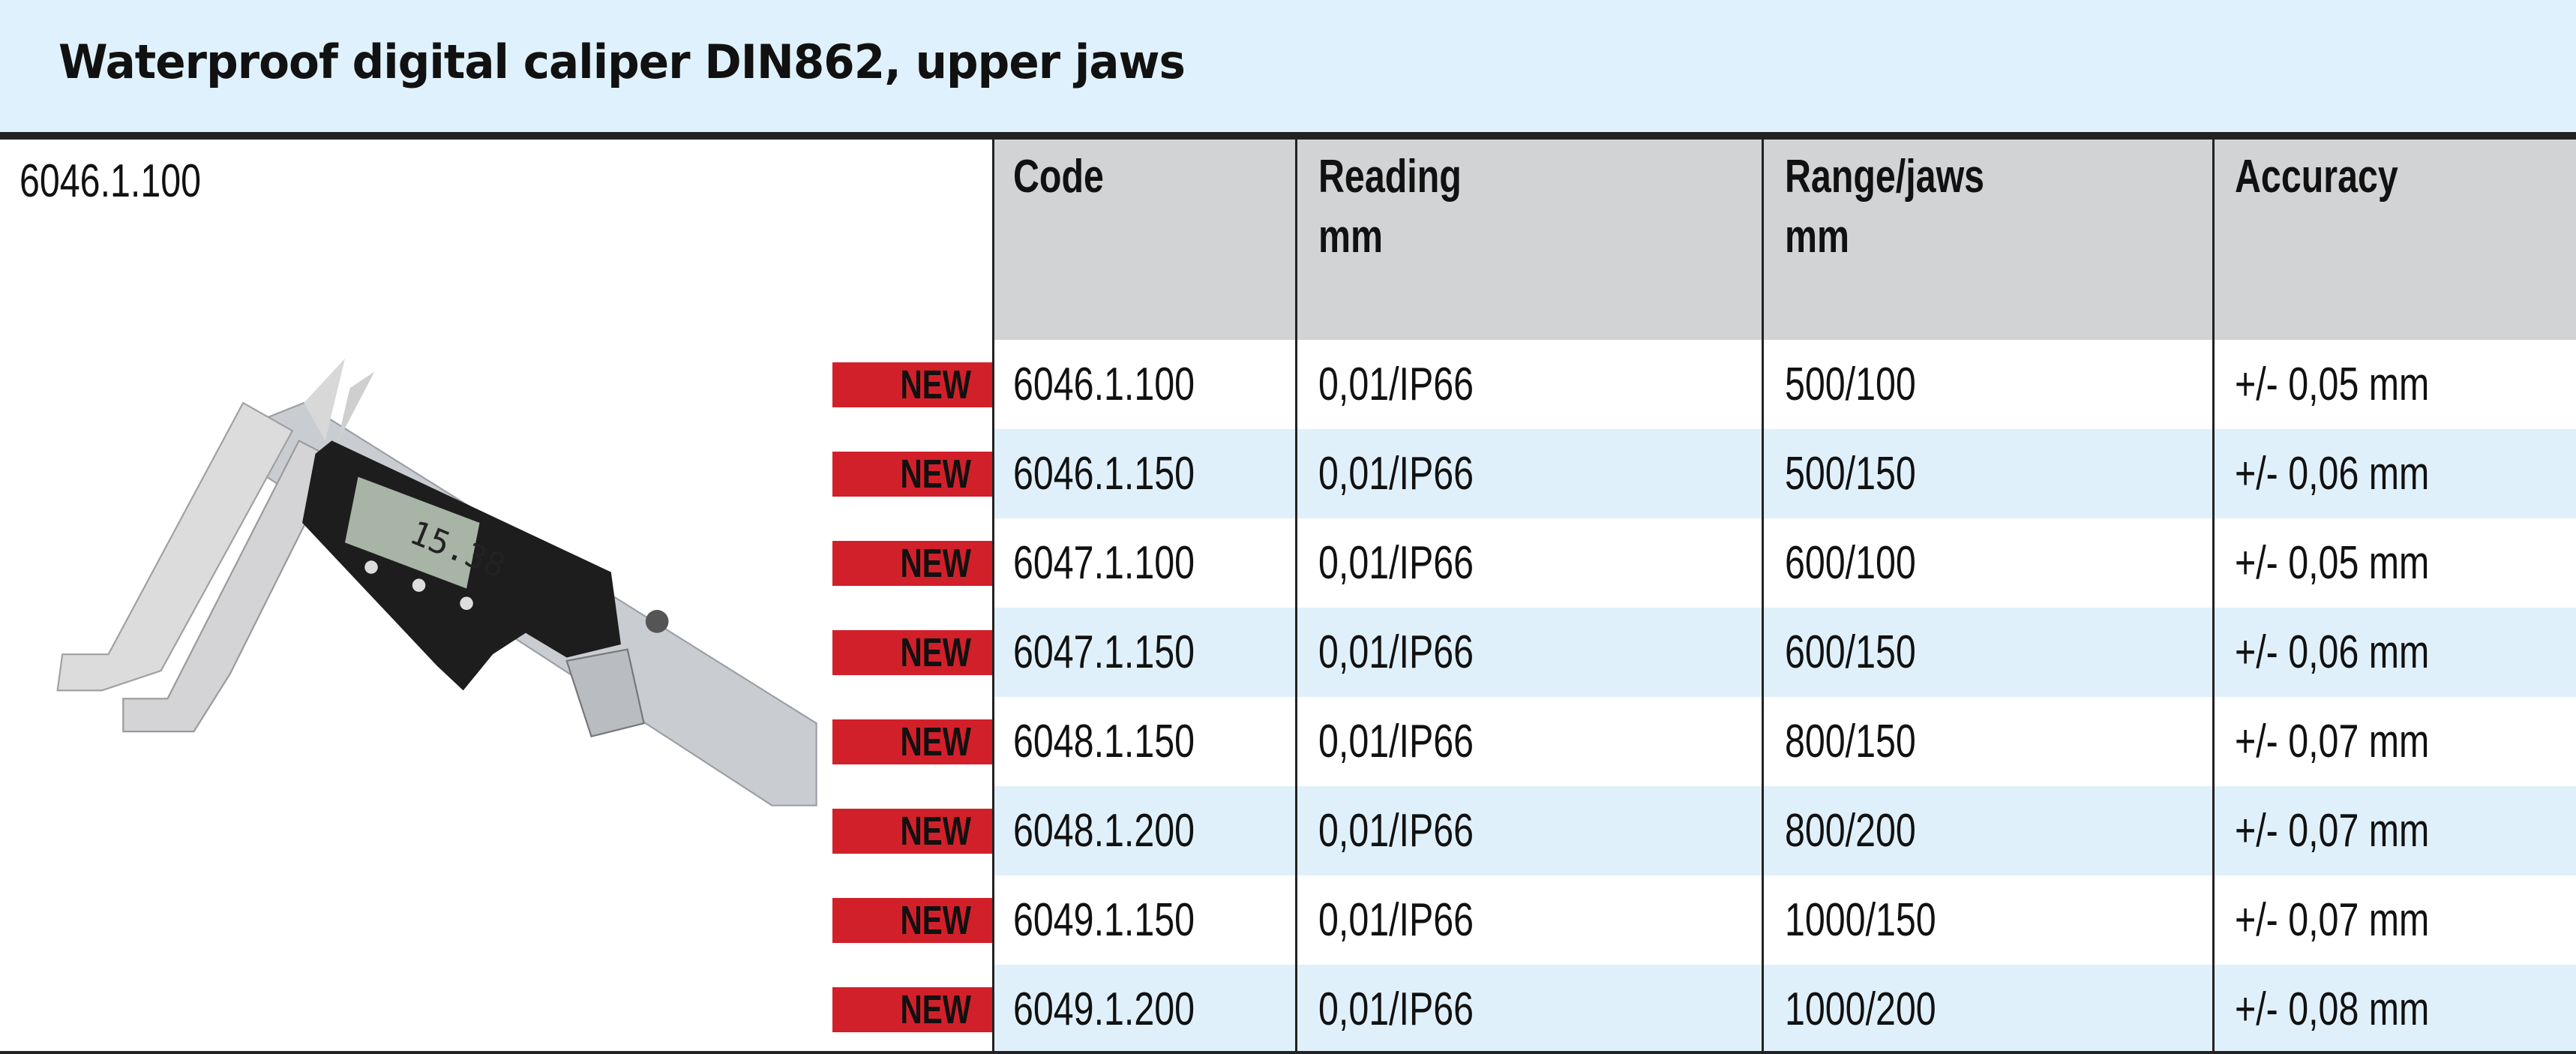 The width and height of the screenshot is (2576, 1054). I want to click on table-row: 6046.1.150 0,01/IP66 500/150 +/- 0,06 mm, so click(1784, 473).